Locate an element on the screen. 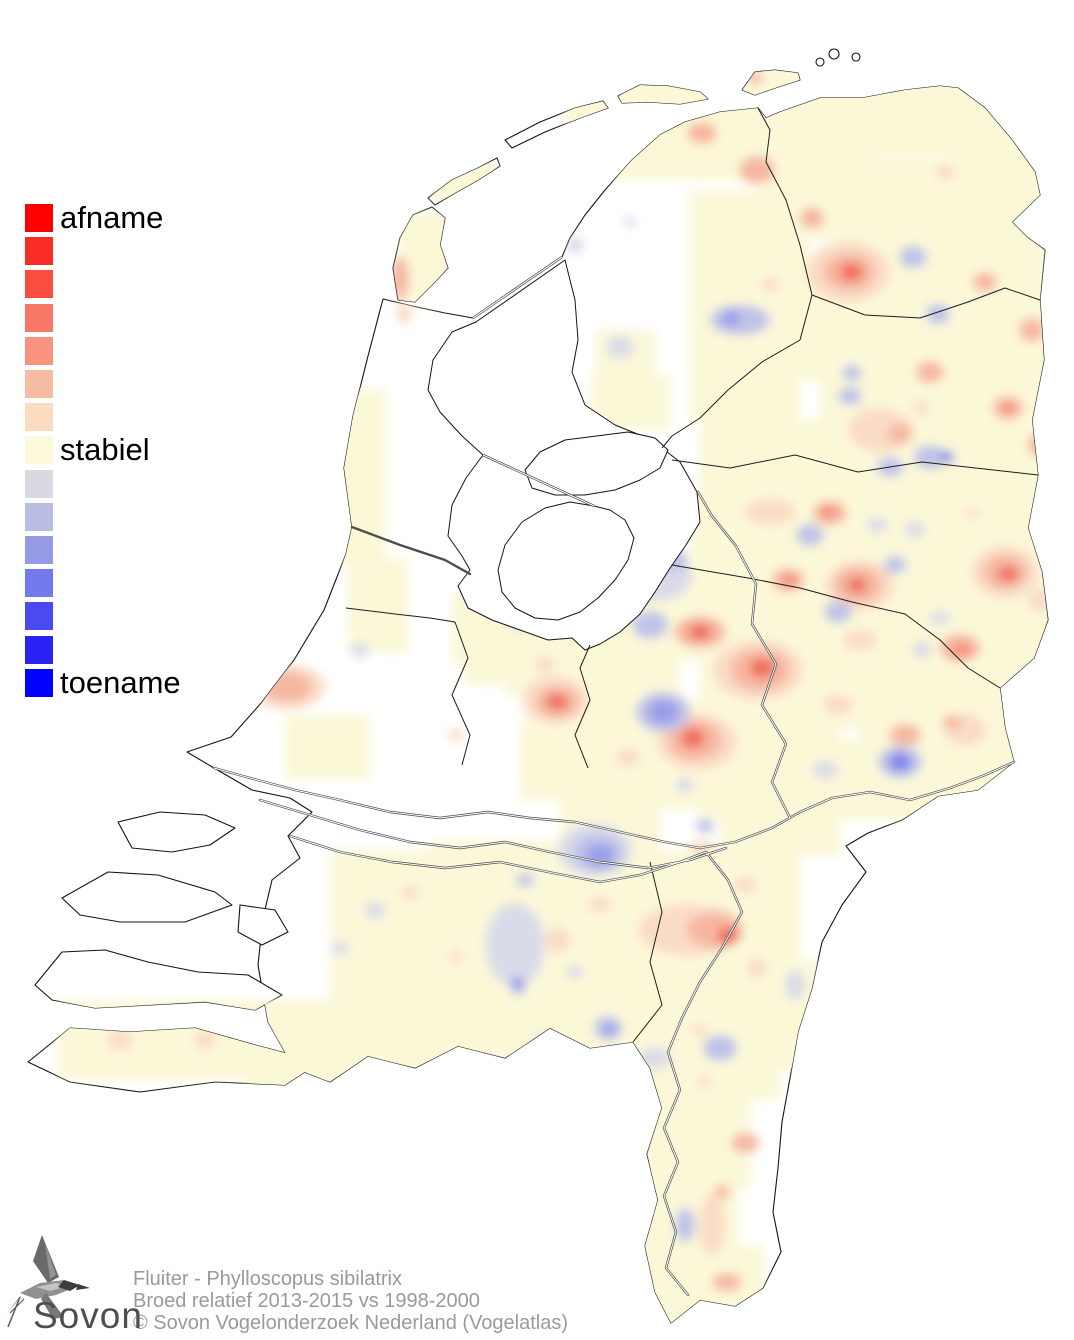 This screenshot has height=1340, width=1074. river-rijn-lek-inner is located at coordinates (614, 805).